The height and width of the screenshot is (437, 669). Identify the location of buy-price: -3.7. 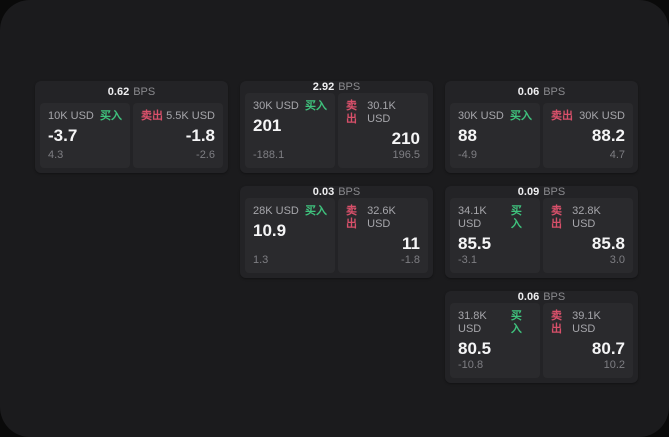
(63, 135).